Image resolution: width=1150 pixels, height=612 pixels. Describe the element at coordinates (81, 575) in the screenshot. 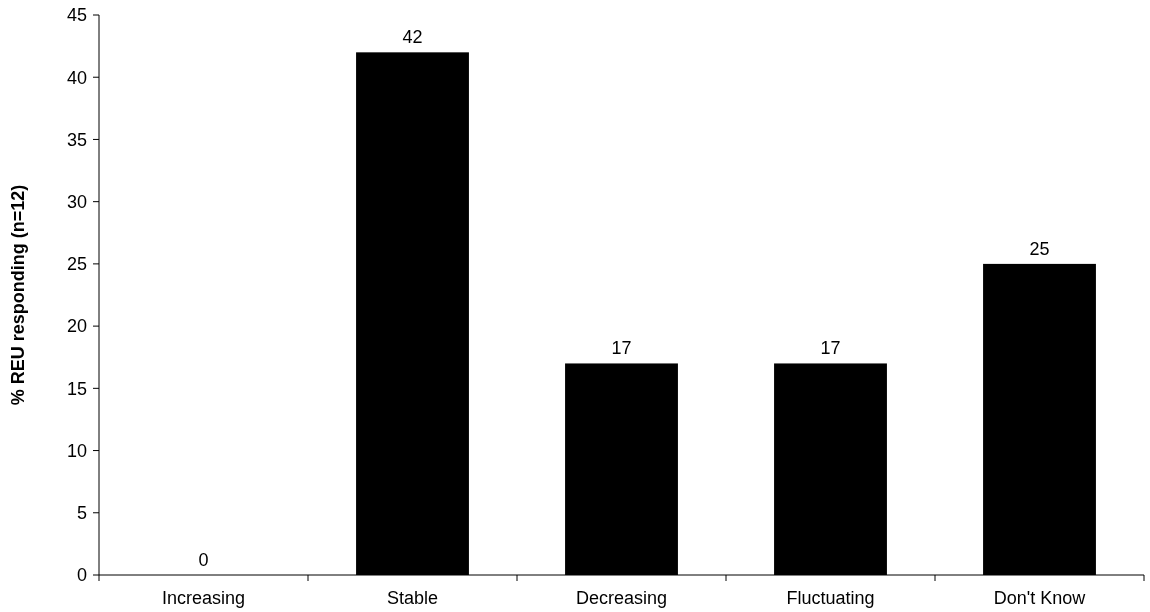

I see `y-tick-label: 0` at that location.